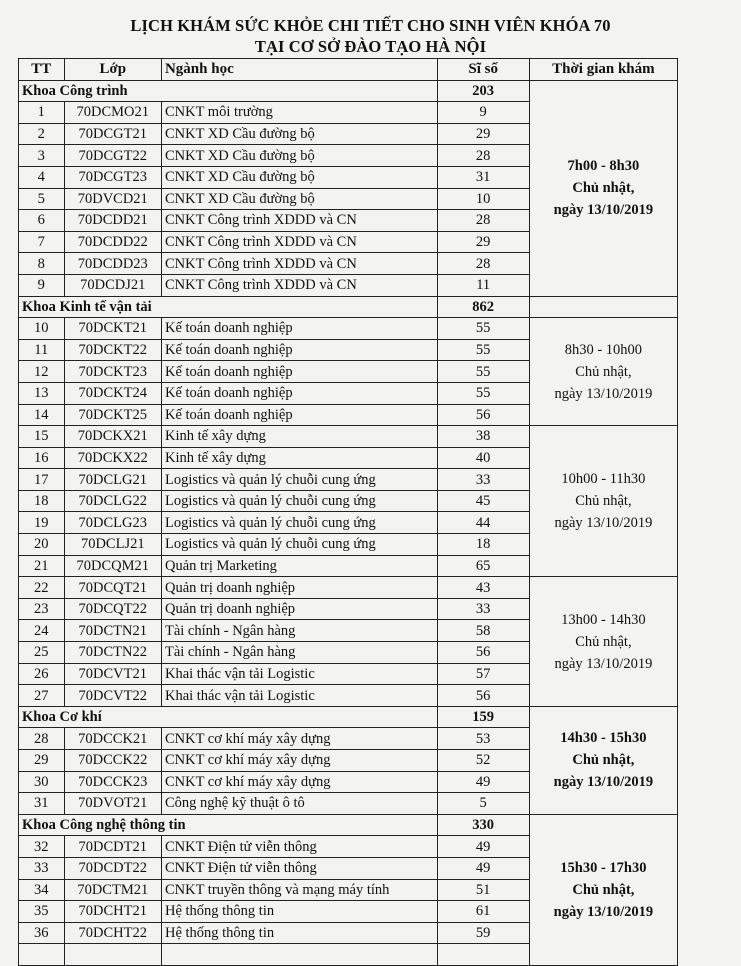 The image size is (741, 966). What do you see at coordinates (299, 112) in the screenshot?
I see `row-nganh: CNKT môi trường` at bounding box center [299, 112].